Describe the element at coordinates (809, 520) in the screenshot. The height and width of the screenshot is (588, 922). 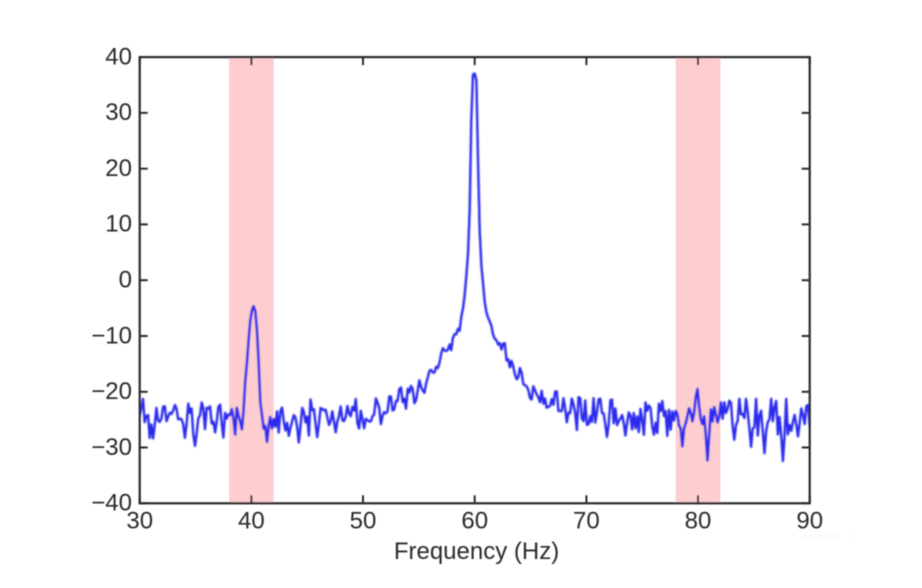
I see `svg-text: 90` at that location.